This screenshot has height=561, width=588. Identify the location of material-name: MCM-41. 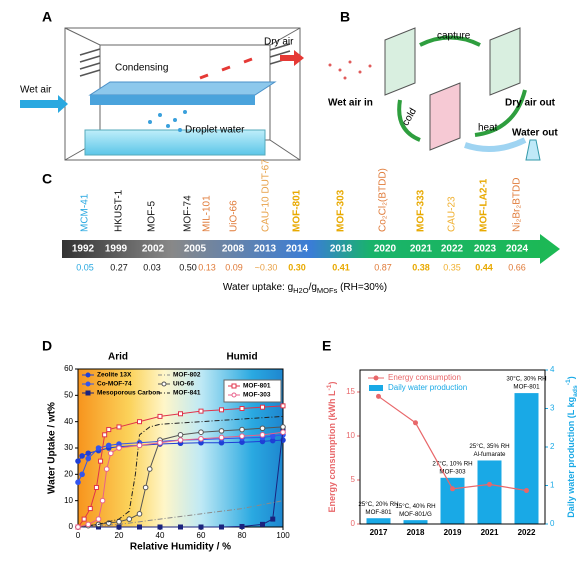
(85, 212).